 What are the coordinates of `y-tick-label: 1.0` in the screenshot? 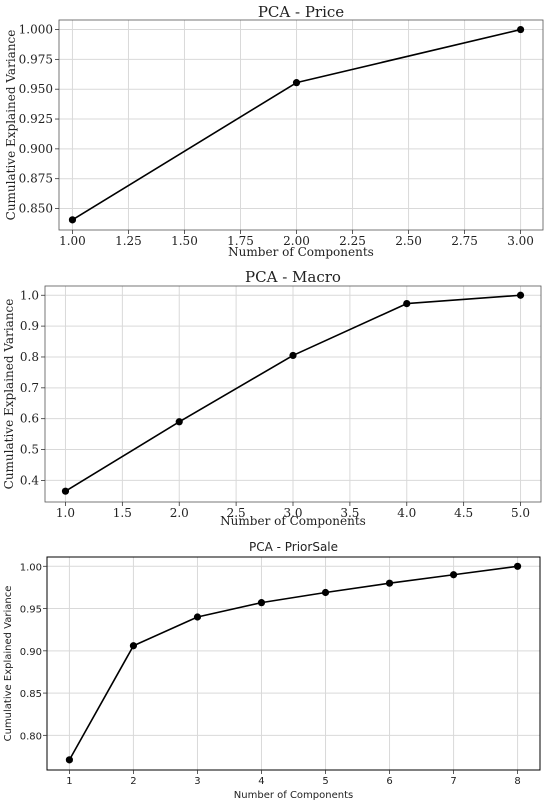 It's located at (29, 295).